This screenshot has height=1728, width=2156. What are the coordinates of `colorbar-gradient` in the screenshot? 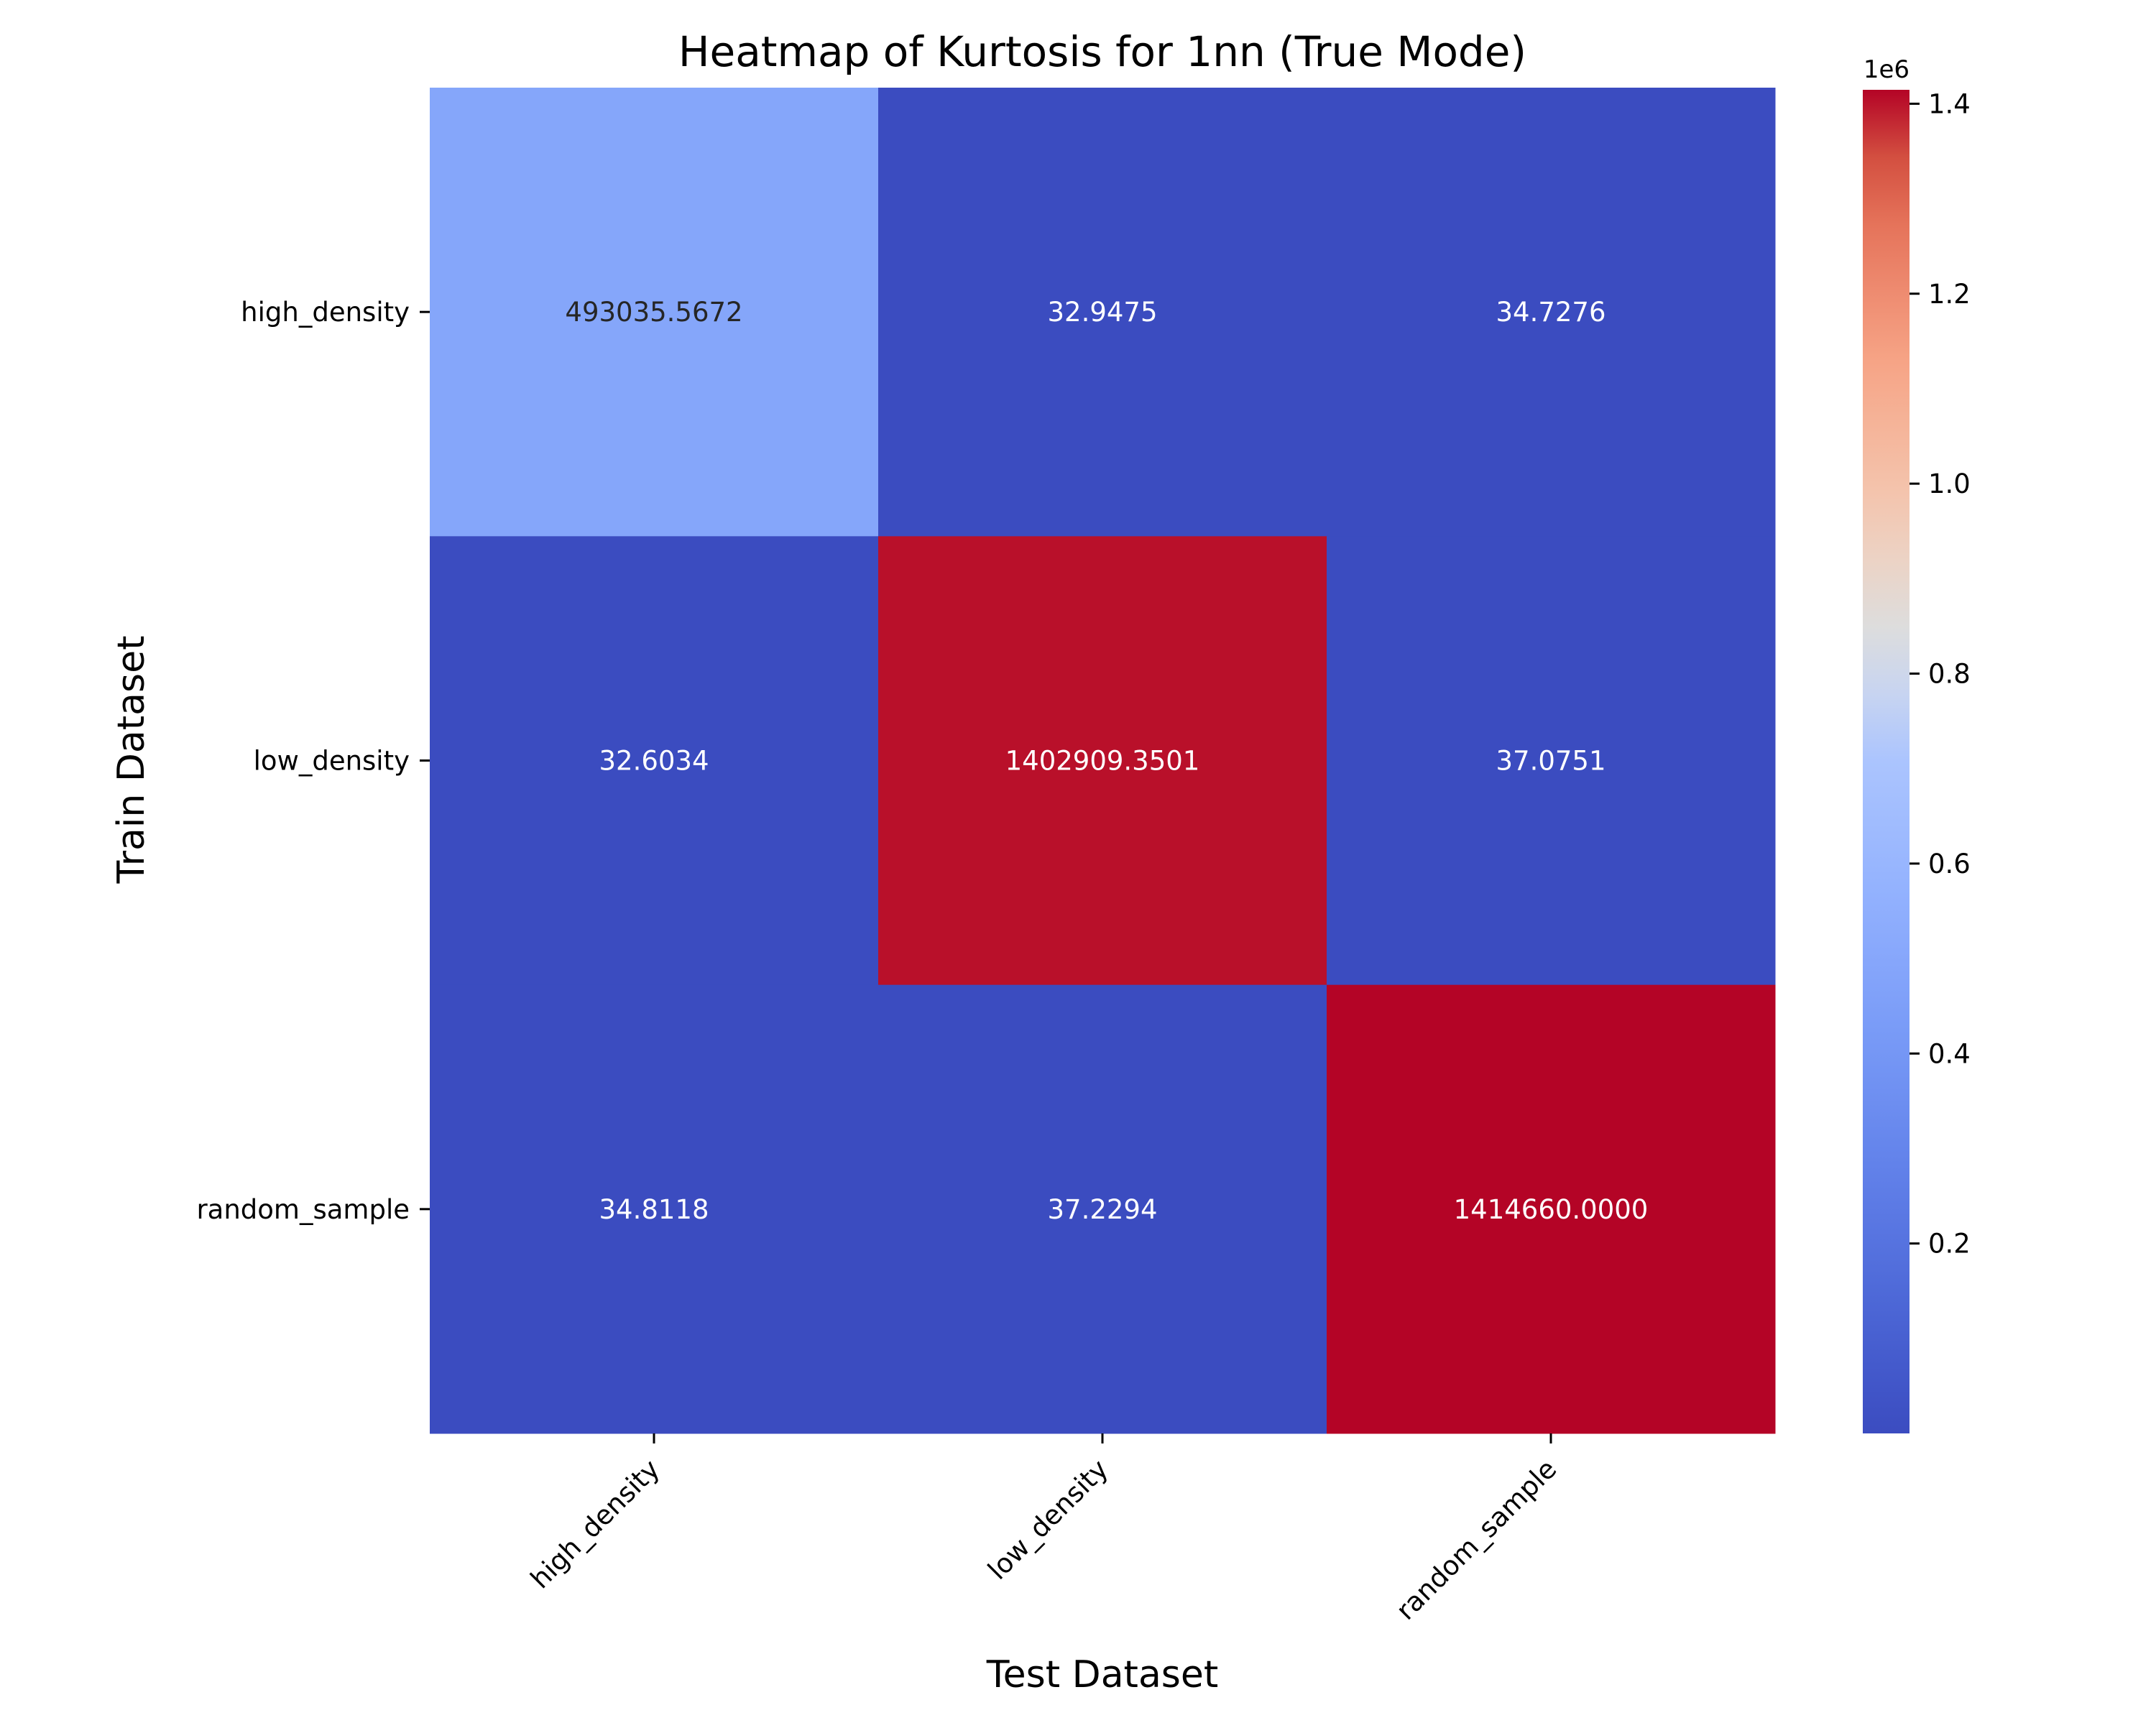 It's located at (1886, 762).